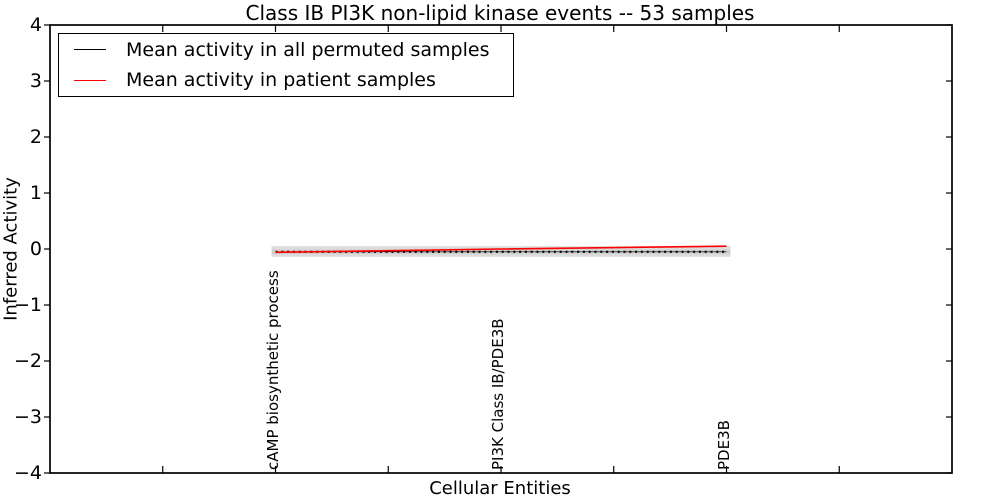 This screenshot has height=500, width=1000. What do you see at coordinates (27, 417) in the screenshot?
I see `y-tick-label: −3` at bounding box center [27, 417].